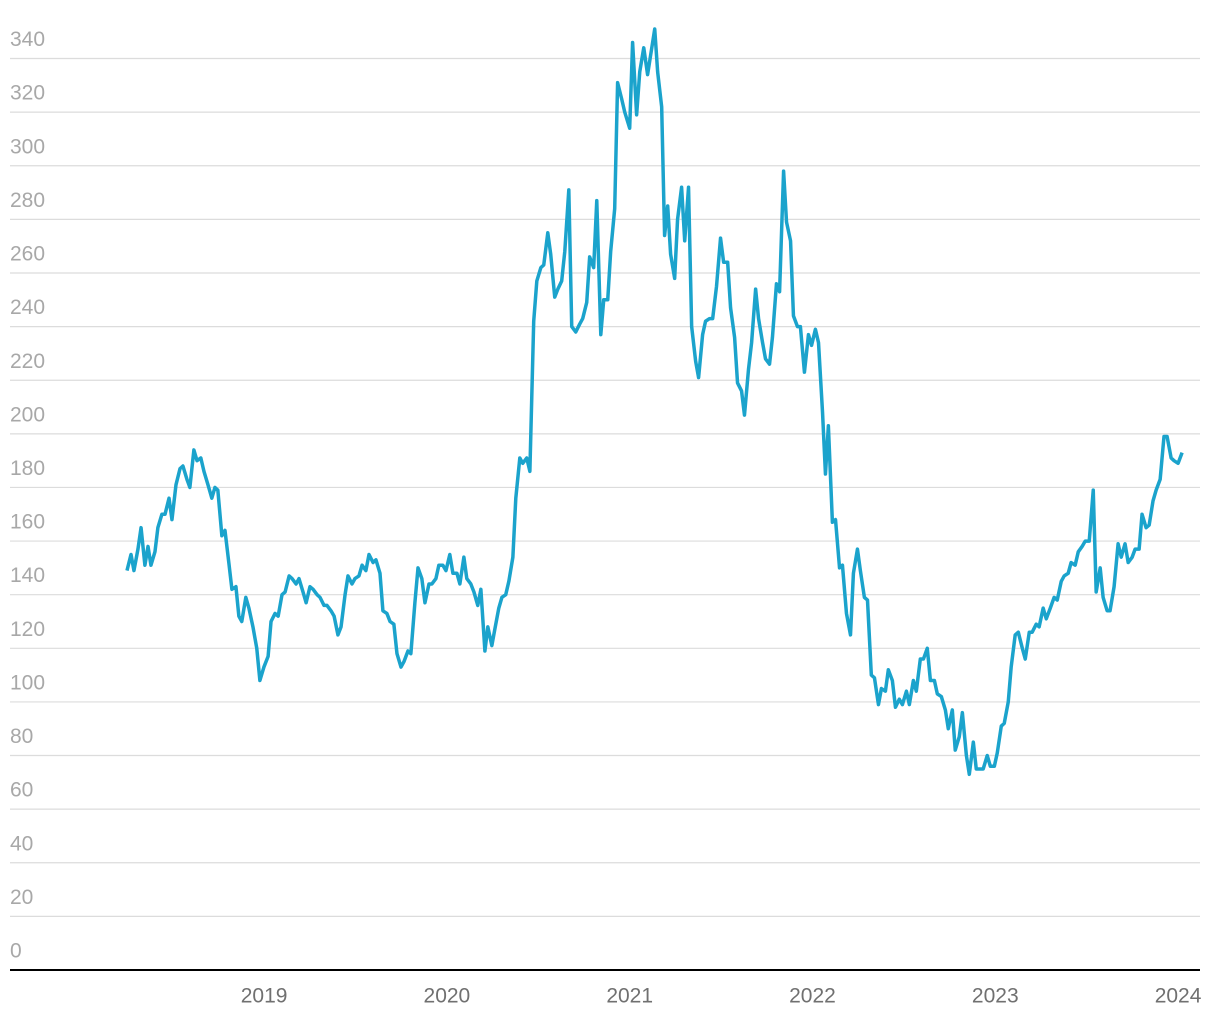 Image resolution: width=1220 pixels, height=1025 pixels. What do you see at coordinates (27, 361) in the screenshot?
I see `y-tick-label: 220` at bounding box center [27, 361].